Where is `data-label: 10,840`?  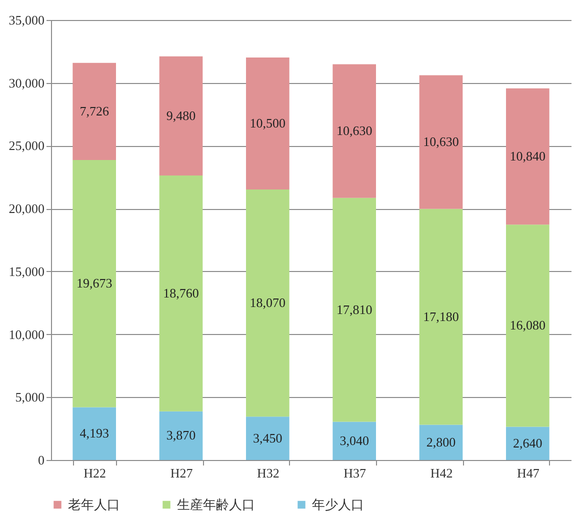
data-label: 10,840 is located at coordinates (528, 156).